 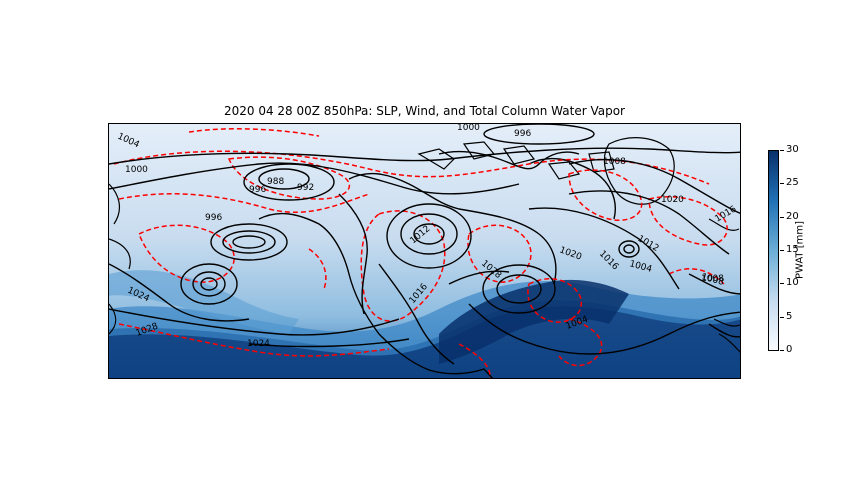 I want to click on colorbar-tick-label: 20, so click(x=792, y=216).